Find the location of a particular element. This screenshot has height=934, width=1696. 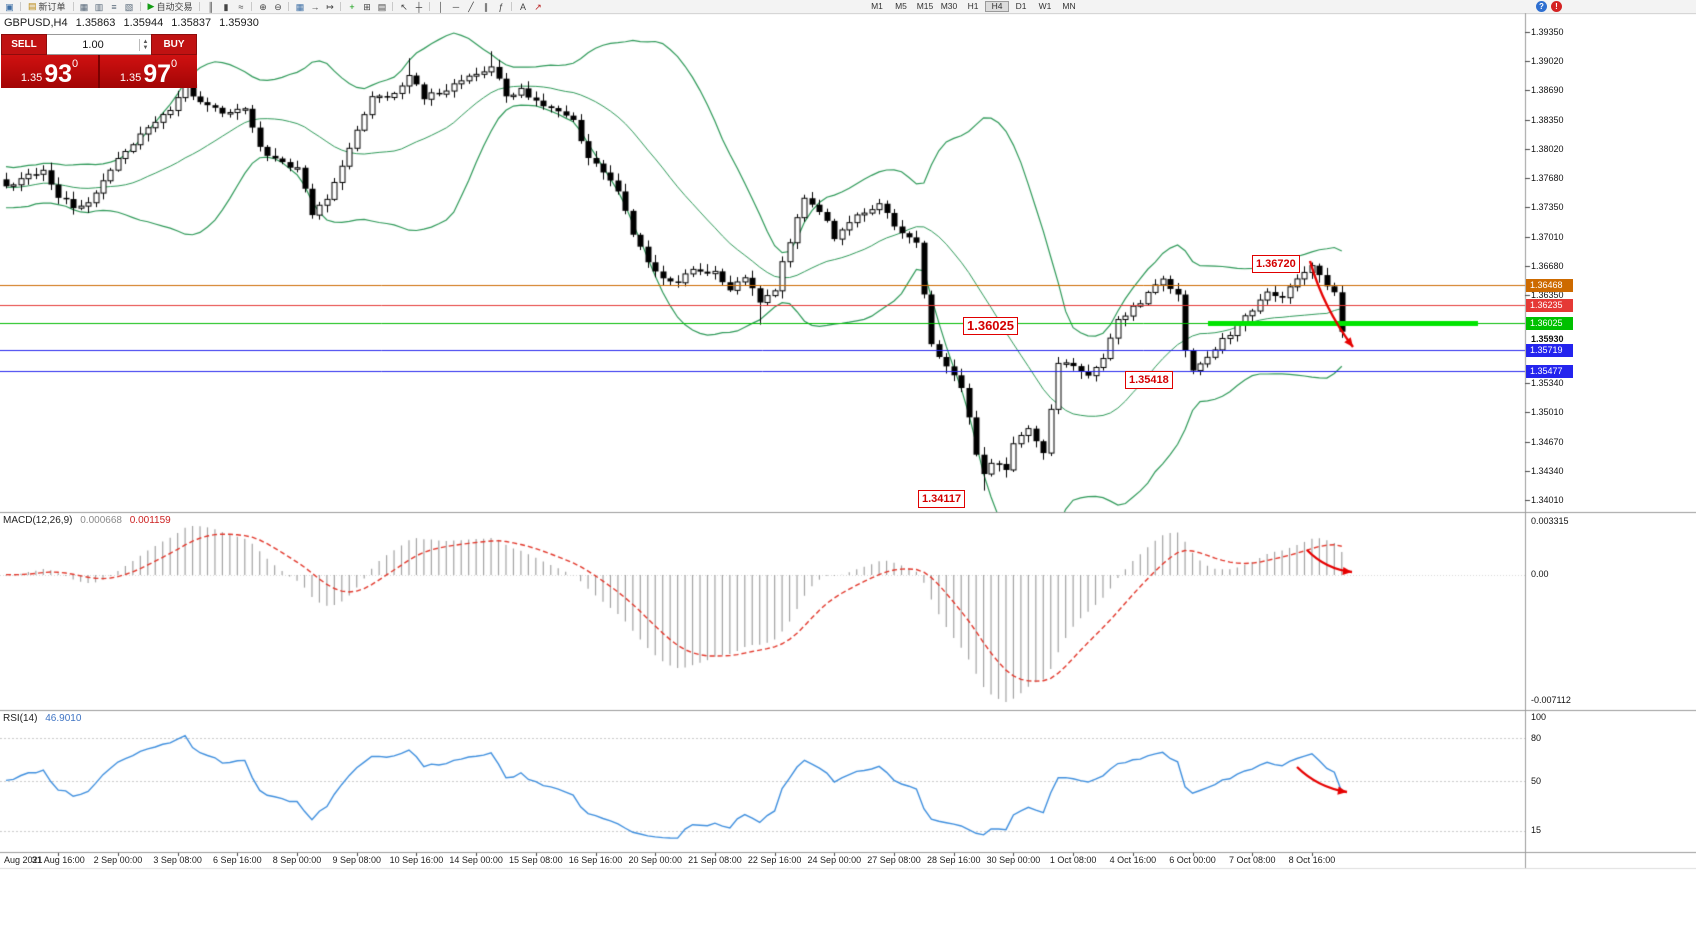

sell-price-pips: 93 is located at coordinates (58, 74).